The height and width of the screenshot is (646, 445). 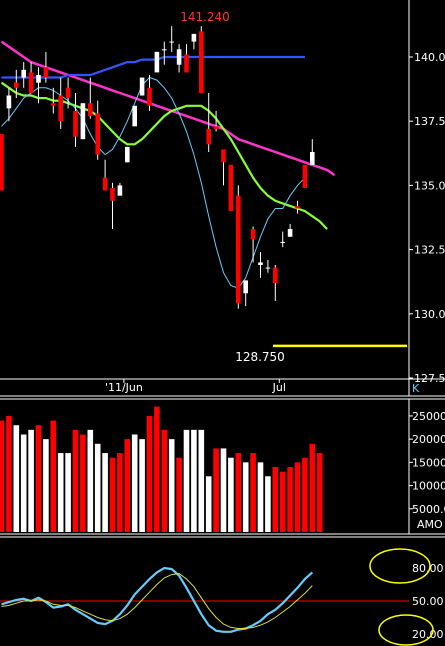 What do you see at coordinates (428, 416) in the screenshot?
I see `volume-tick-label: 25000` at bounding box center [428, 416].